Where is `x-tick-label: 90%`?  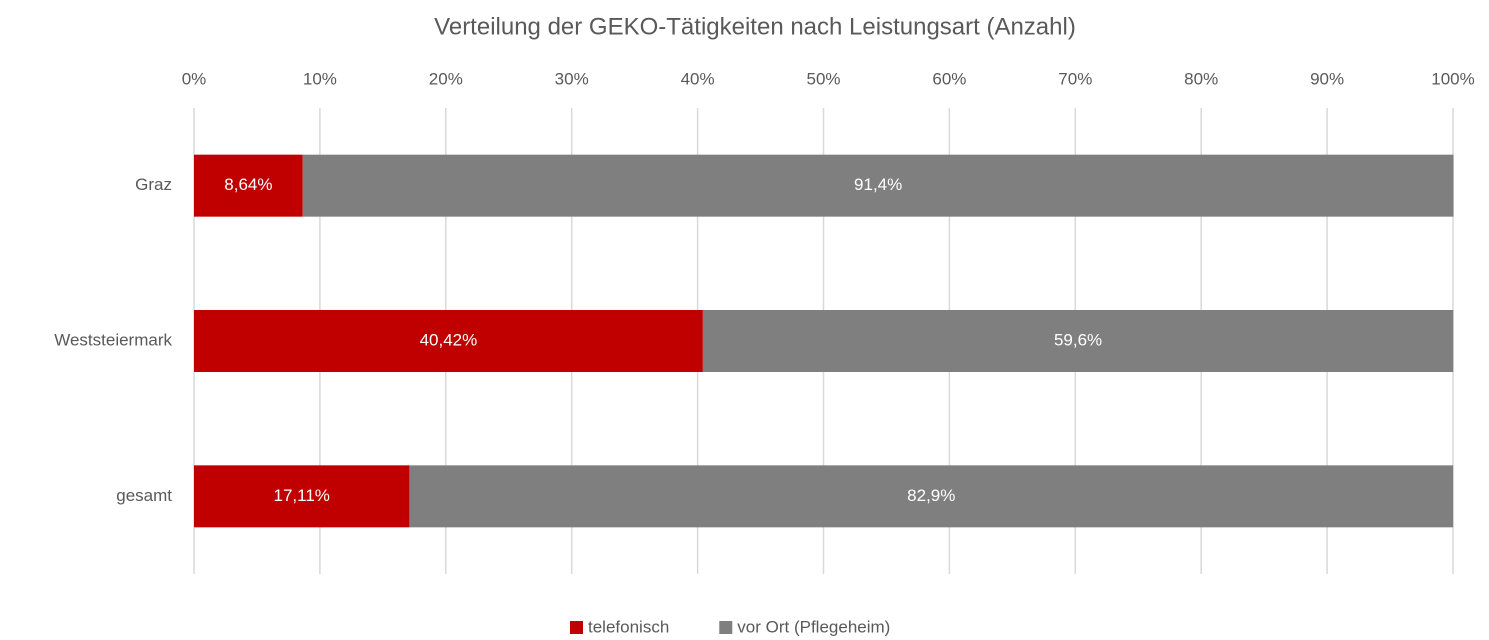 x-tick-label: 90% is located at coordinates (1327, 78).